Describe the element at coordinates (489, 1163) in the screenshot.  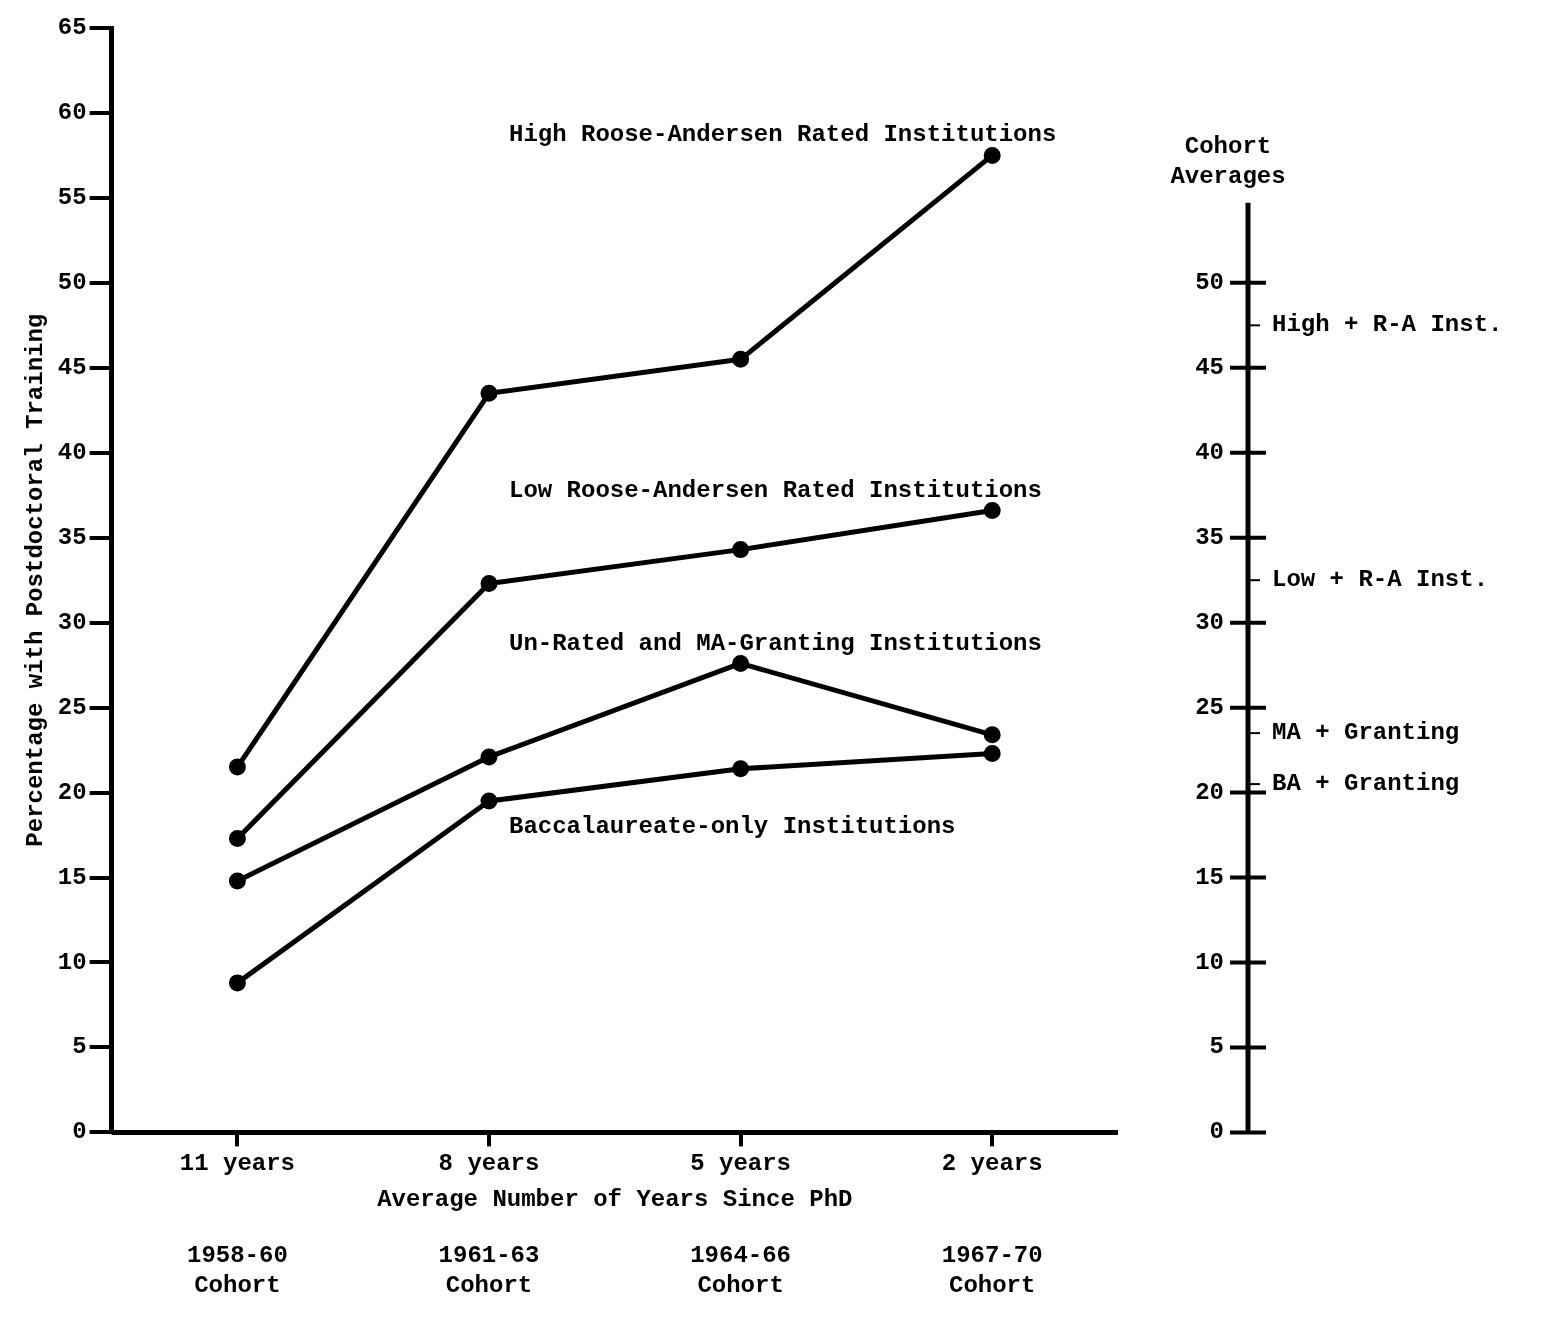
I see `x-tick-label: 8 years` at that location.